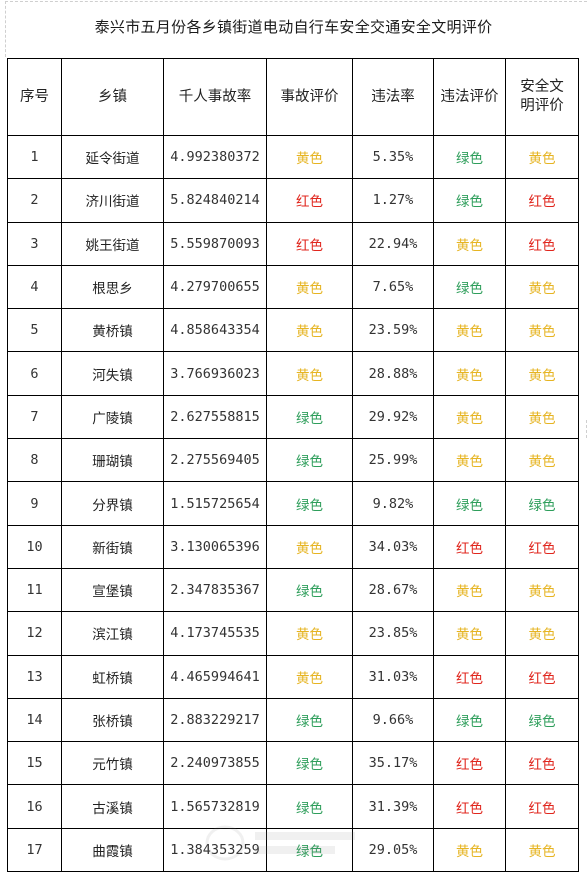  I want to click on cell-accident-rate: 1.565732819, so click(215, 806).